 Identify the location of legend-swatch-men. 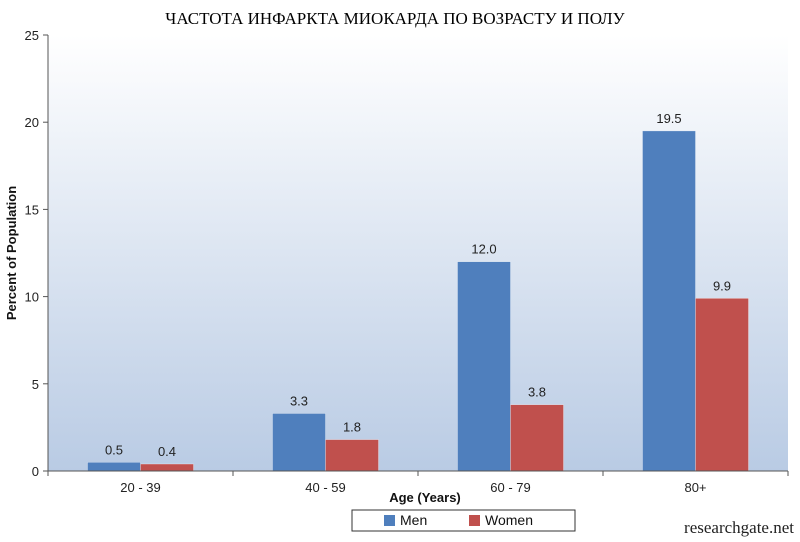
(389, 520).